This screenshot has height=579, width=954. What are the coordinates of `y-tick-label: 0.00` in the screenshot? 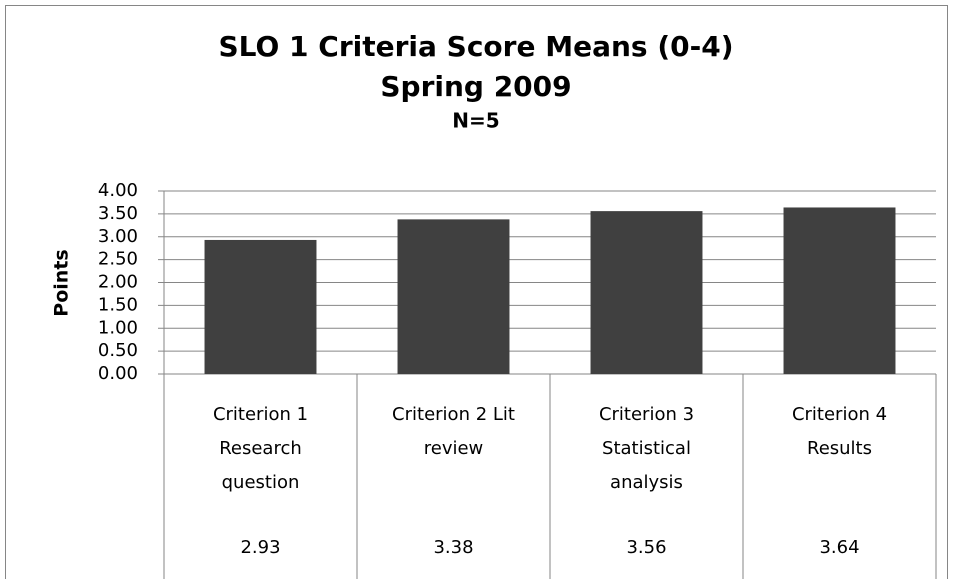 It's located at (118, 373).